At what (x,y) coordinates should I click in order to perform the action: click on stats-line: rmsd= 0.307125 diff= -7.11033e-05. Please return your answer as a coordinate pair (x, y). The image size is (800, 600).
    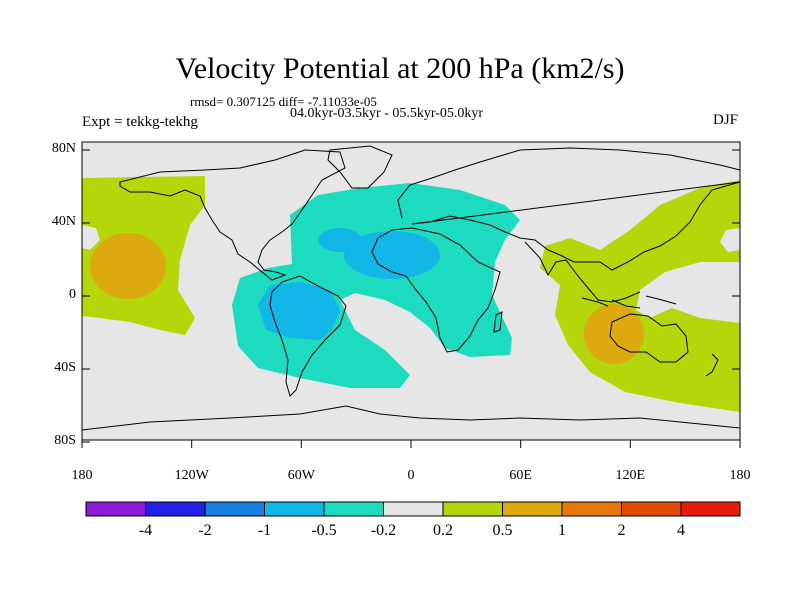
    Looking at the image, I should click on (283, 101).